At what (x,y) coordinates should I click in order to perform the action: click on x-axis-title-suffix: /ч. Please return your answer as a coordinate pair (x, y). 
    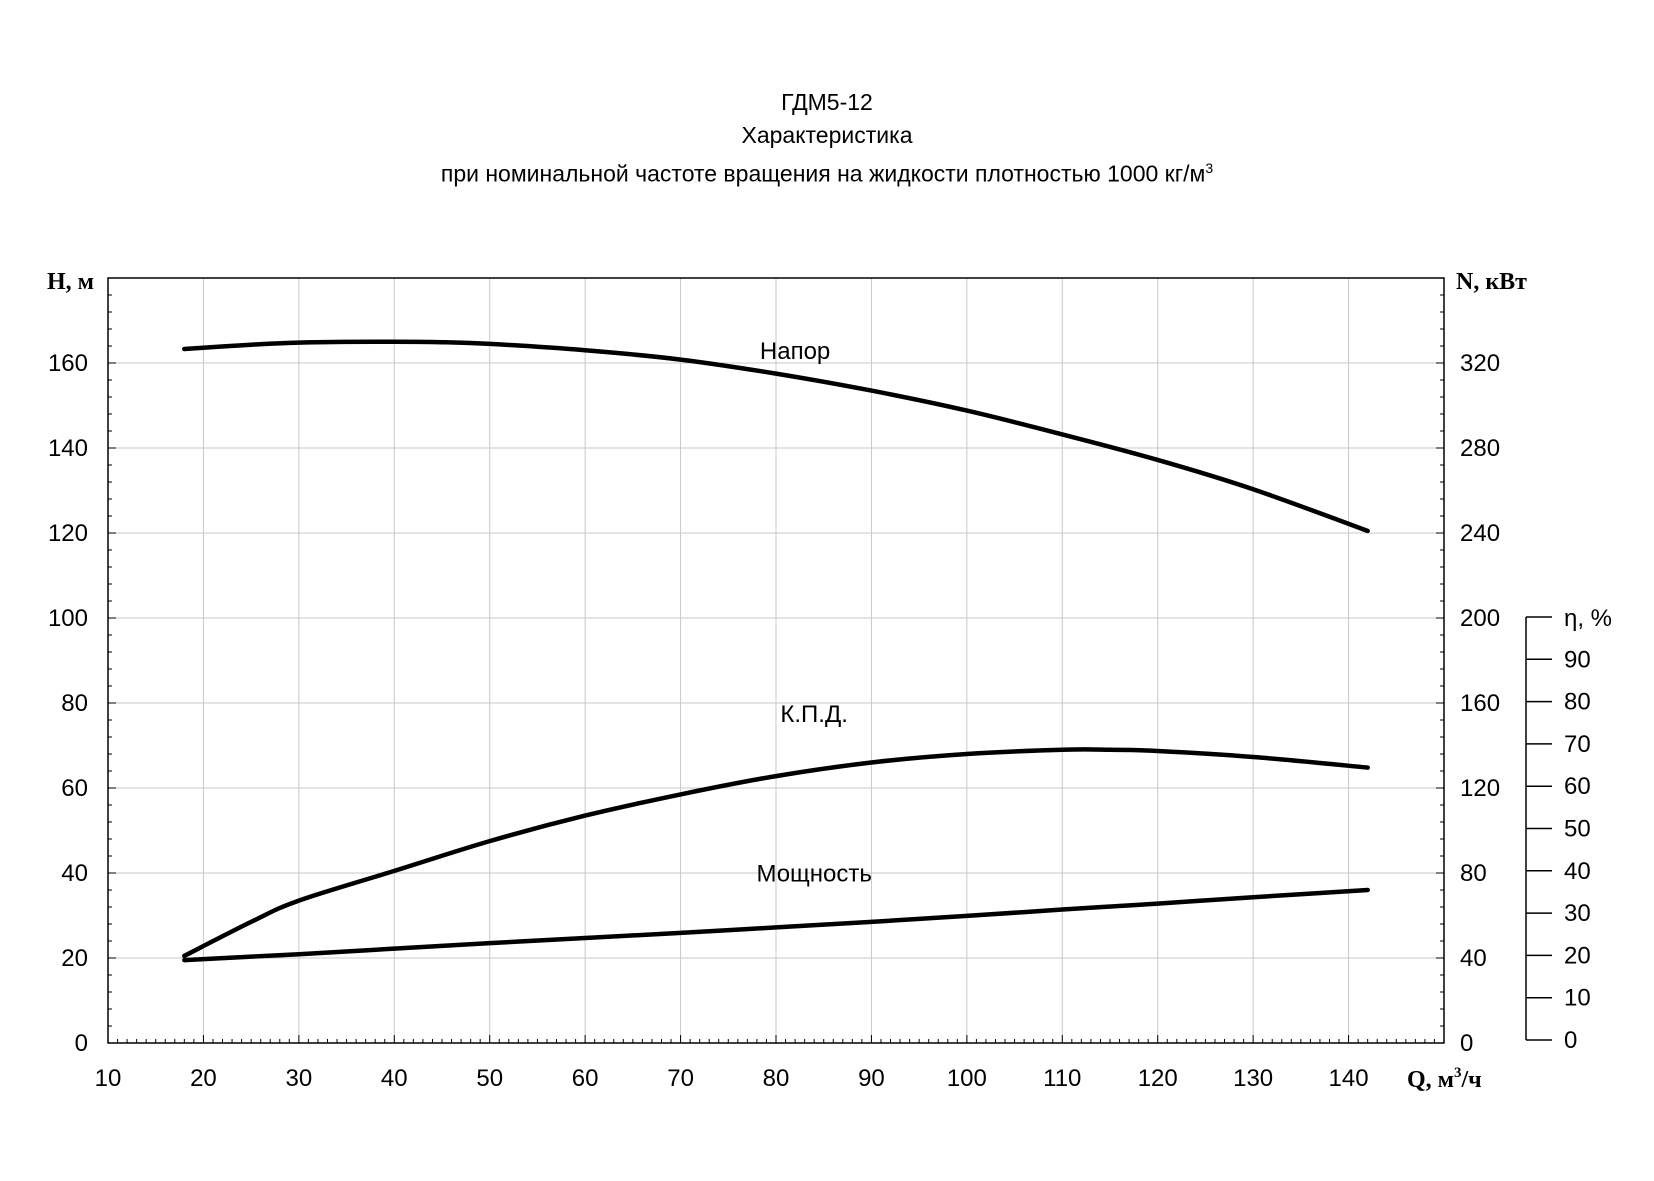
    Looking at the image, I should click on (1471, 1080).